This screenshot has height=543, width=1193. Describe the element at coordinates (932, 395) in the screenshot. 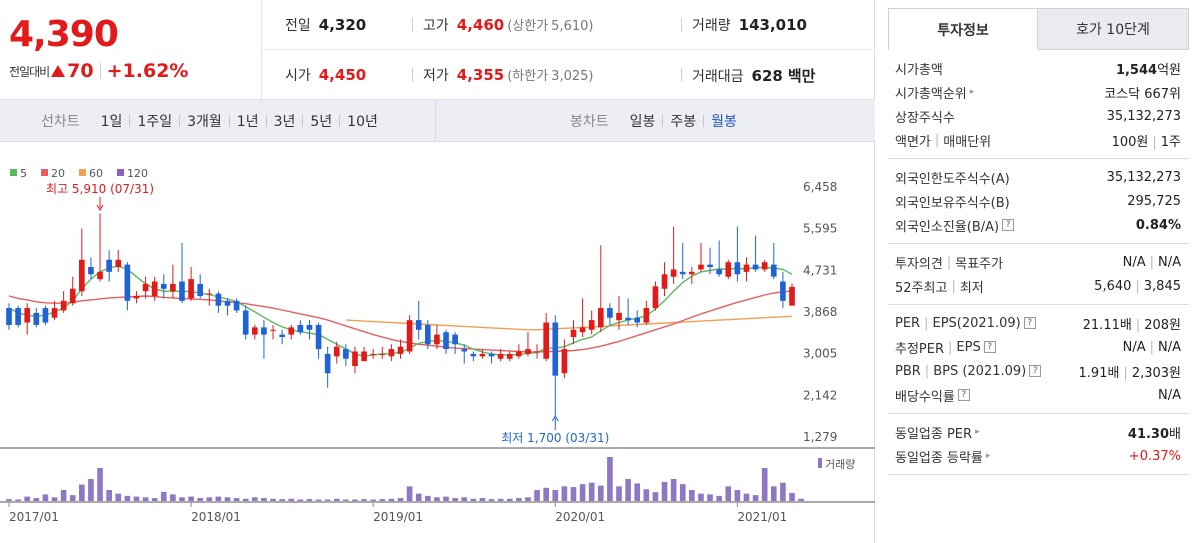

I see `info-key: 배당수익률?` at that location.